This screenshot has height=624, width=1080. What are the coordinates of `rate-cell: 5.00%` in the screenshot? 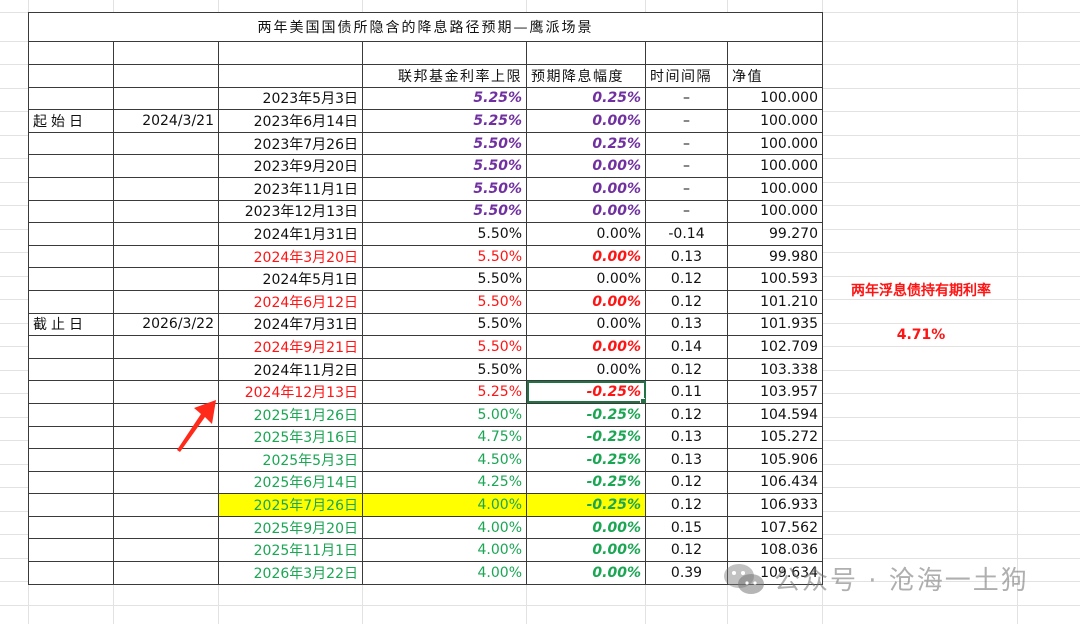 It's located at (444, 414).